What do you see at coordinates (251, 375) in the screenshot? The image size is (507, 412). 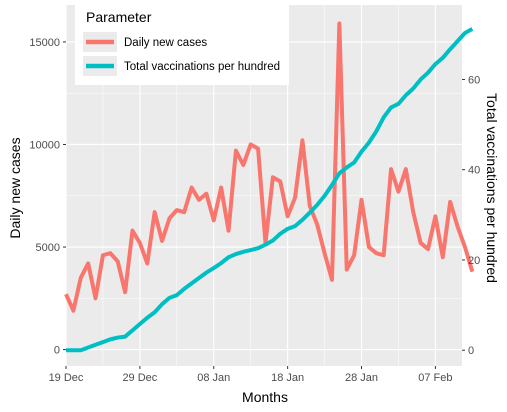 I see `x-axis: 19 Dec 29 Dec 08 Jan 18 Jan 28 Jan 07 Feb` at bounding box center [251, 375].